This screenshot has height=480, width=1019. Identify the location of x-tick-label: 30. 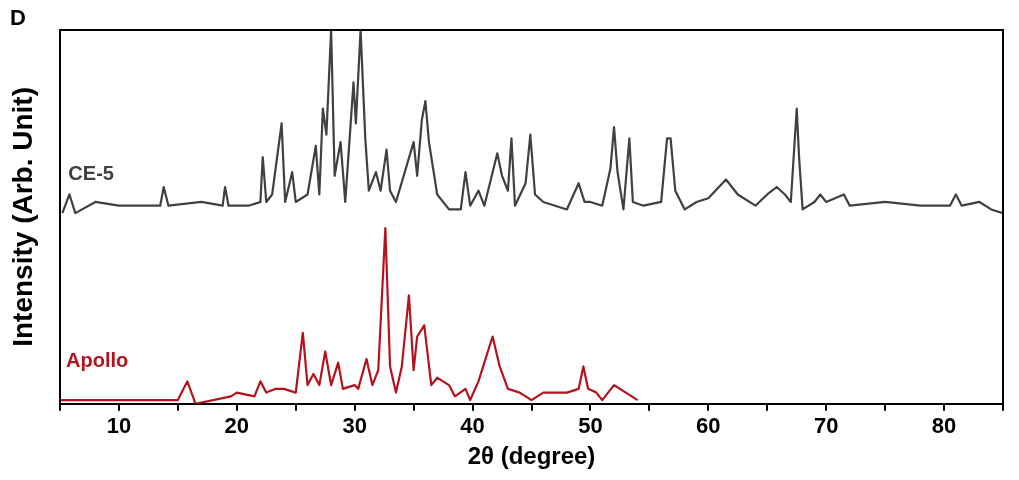
(354, 426).